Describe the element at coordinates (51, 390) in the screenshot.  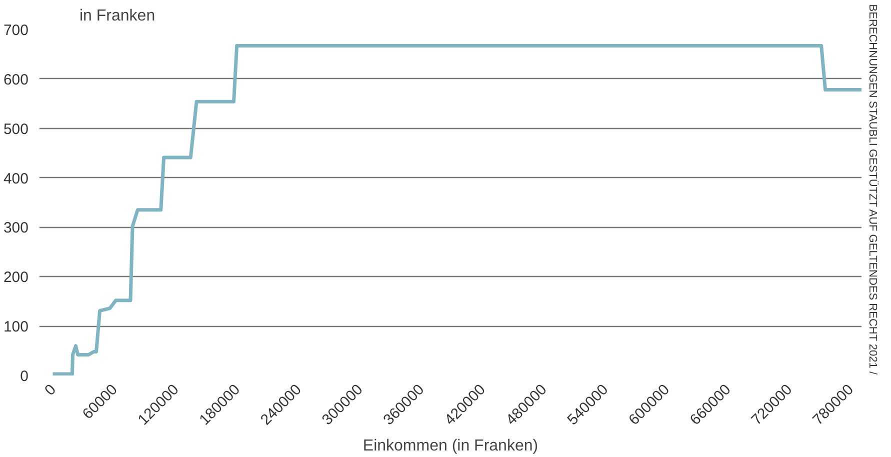
I see `x-tick-label: 0` at that location.